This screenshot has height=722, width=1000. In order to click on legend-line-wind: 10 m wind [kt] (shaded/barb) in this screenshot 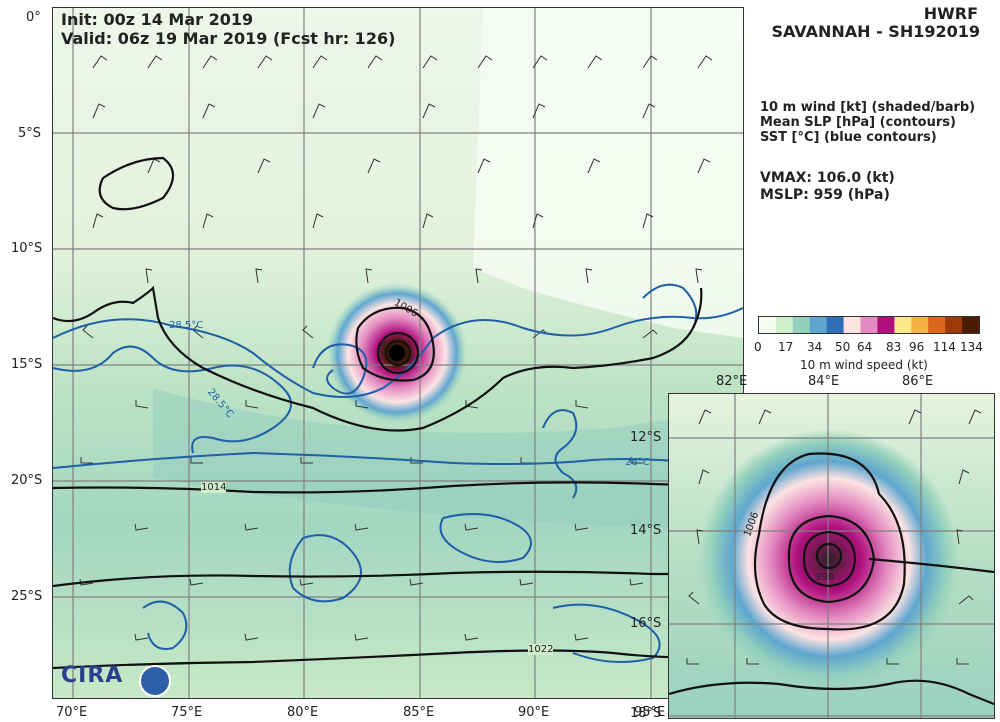, I will do `click(868, 107)`.